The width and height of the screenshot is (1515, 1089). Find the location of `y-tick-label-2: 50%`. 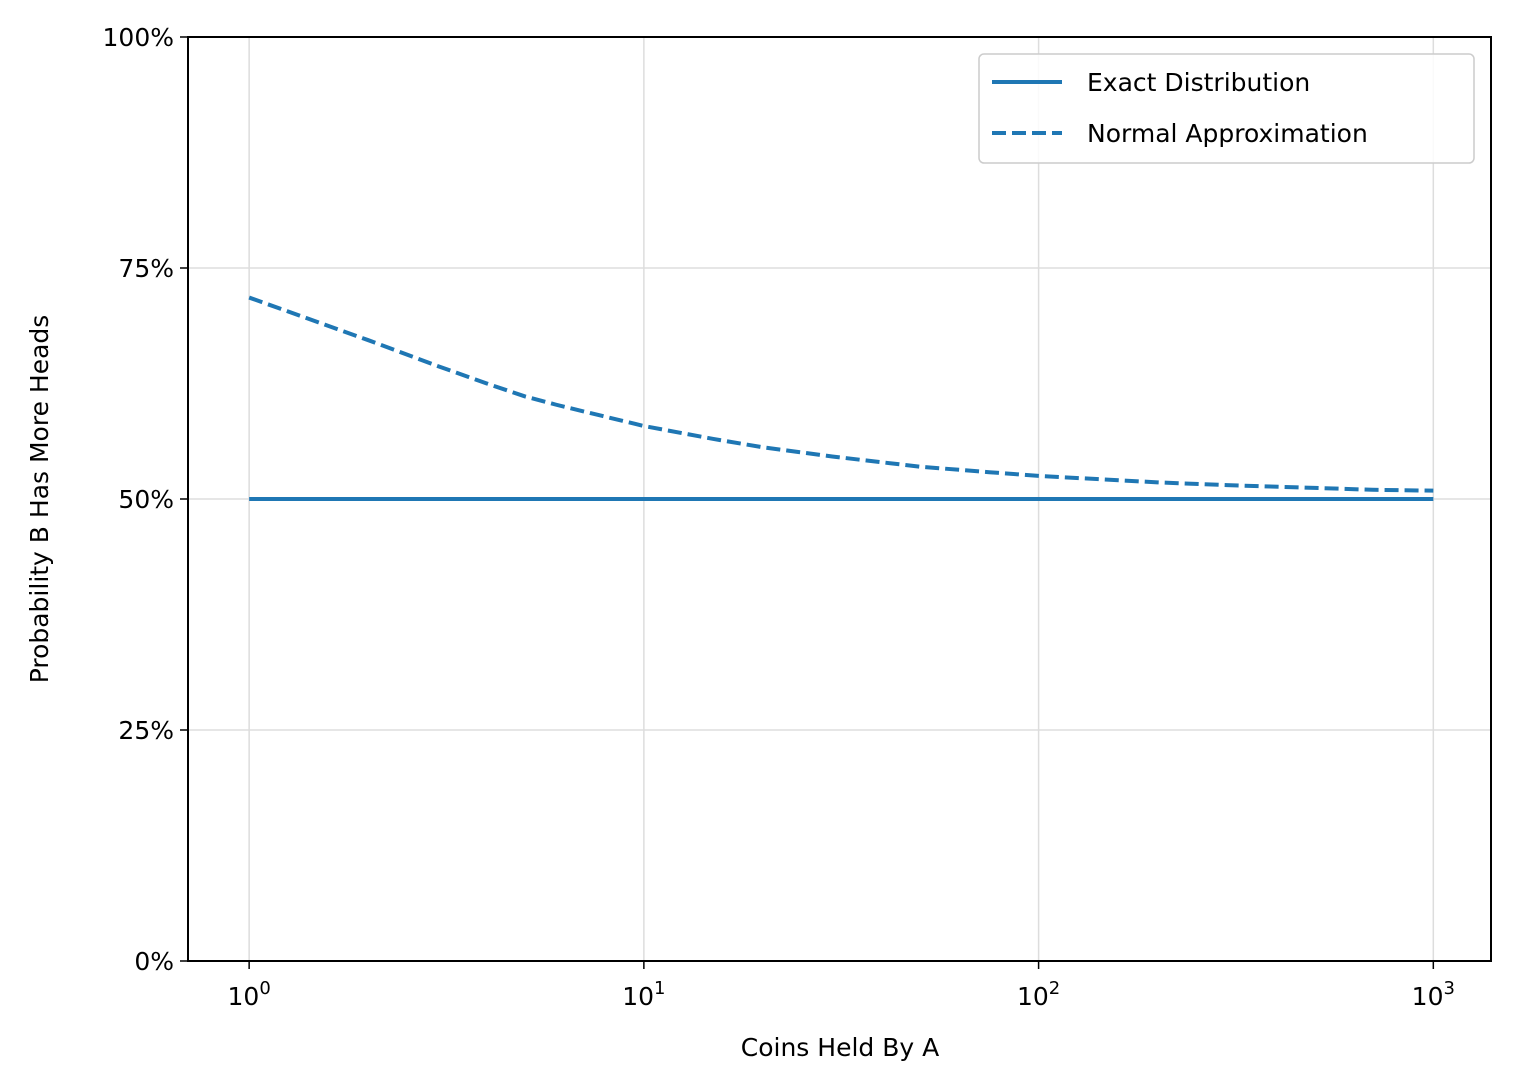

y-tick-label-2: 50% is located at coordinates (146, 499).